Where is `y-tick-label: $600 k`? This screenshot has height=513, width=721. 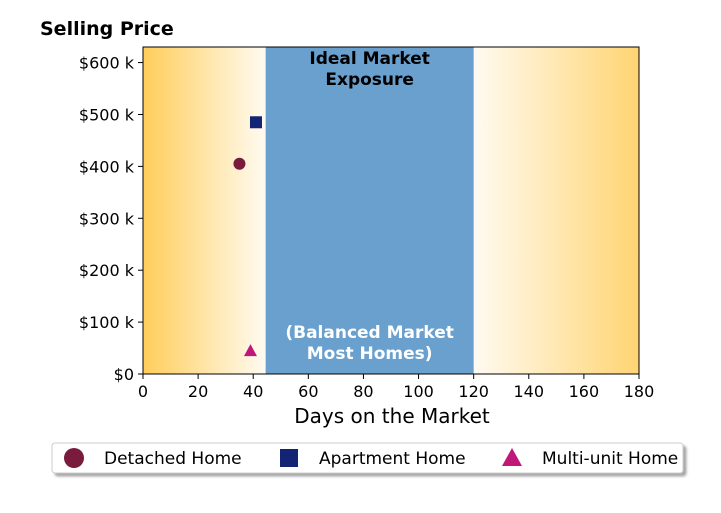
y-tick-label: $600 k is located at coordinates (107, 63).